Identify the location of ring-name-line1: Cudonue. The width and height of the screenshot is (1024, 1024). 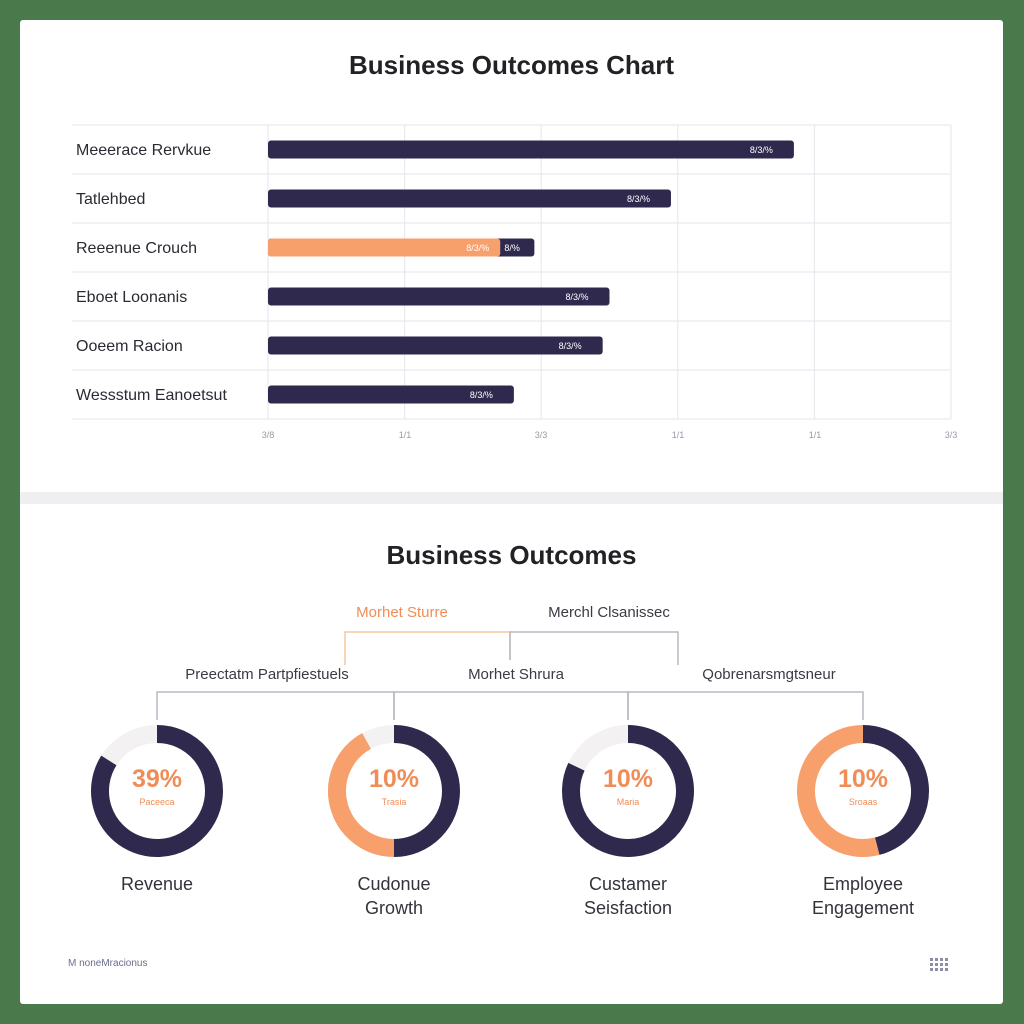
(394, 884).